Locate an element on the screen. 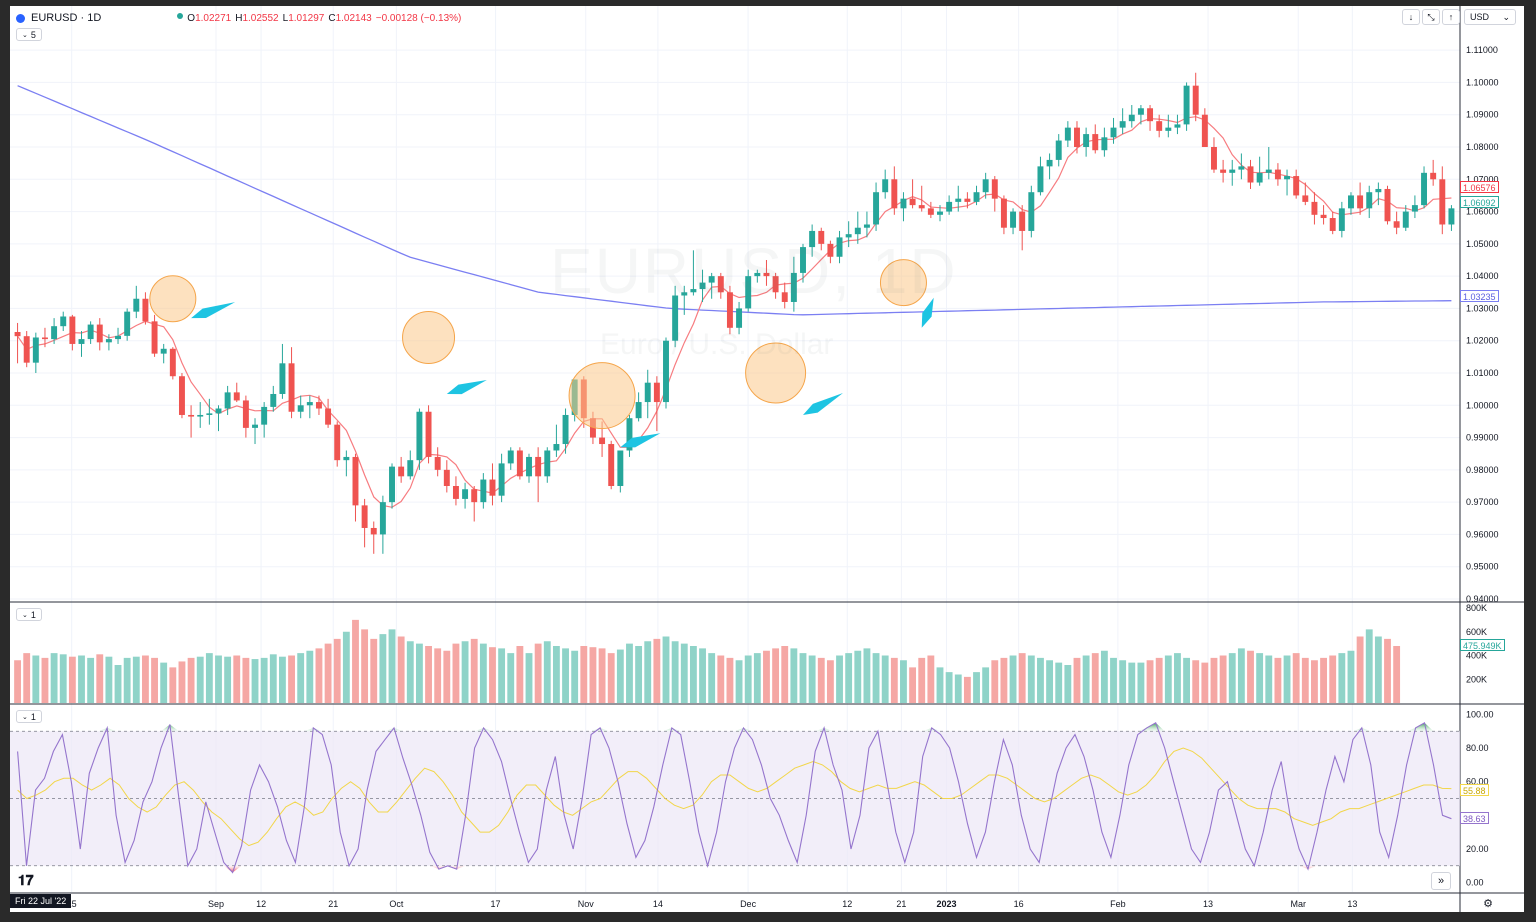 The width and height of the screenshot is (1536, 922). stoch-indicator-toggle: ⌄ 1 is located at coordinates (29, 716).